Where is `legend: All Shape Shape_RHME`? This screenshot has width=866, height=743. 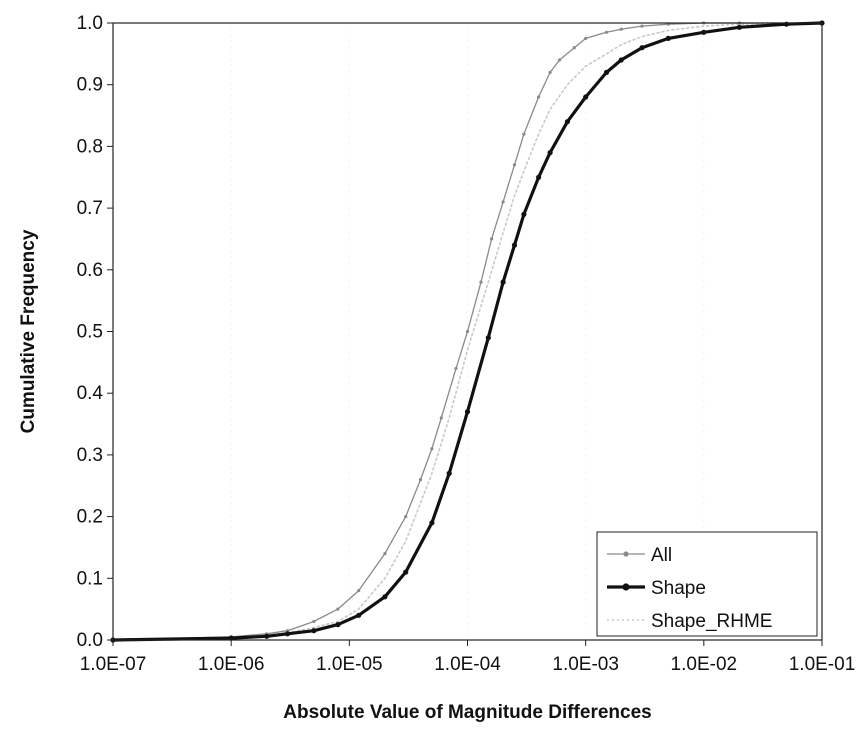
legend: All Shape Shape_RHME is located at coordinates (707, 584).